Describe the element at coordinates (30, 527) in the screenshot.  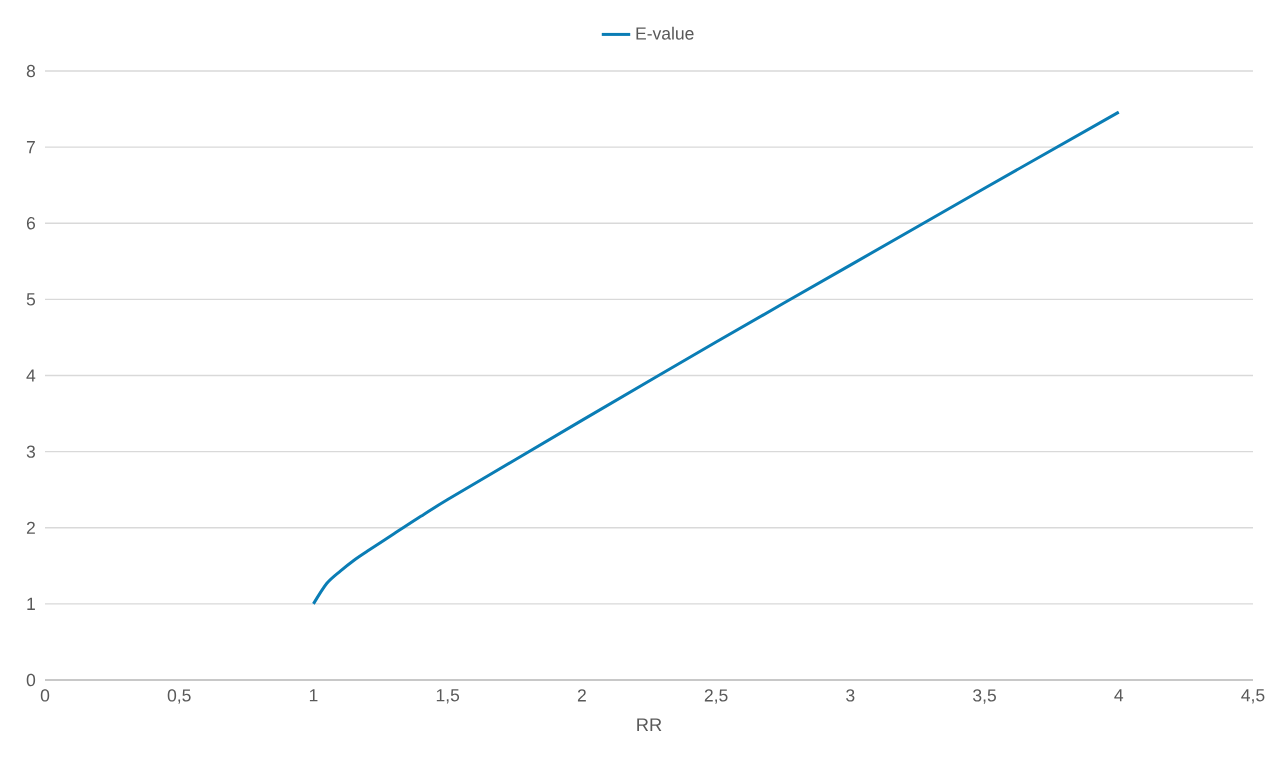
I see `y-tick-label: 2` at that location.